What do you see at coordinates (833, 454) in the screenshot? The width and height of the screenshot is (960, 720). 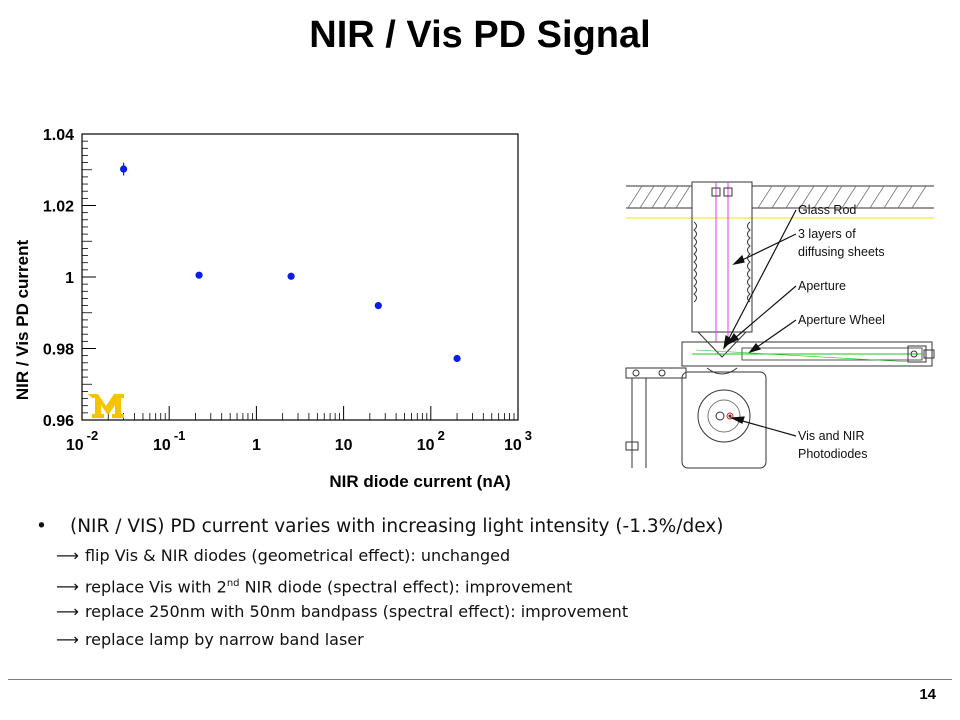 I see `photodiodes-label-line2: Photodiodes` at bounding box center [833, 454].